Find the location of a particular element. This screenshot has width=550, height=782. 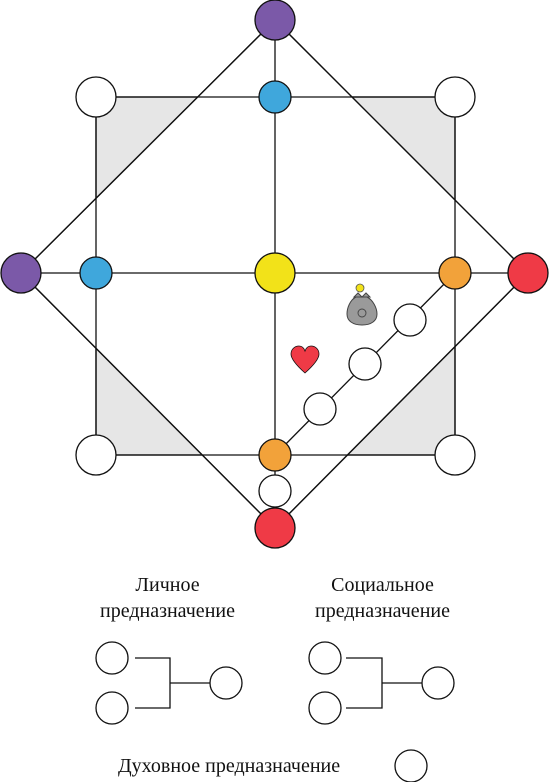

legend-spiritual-title: Духовное предназначение is located at coordinates (229, 766).